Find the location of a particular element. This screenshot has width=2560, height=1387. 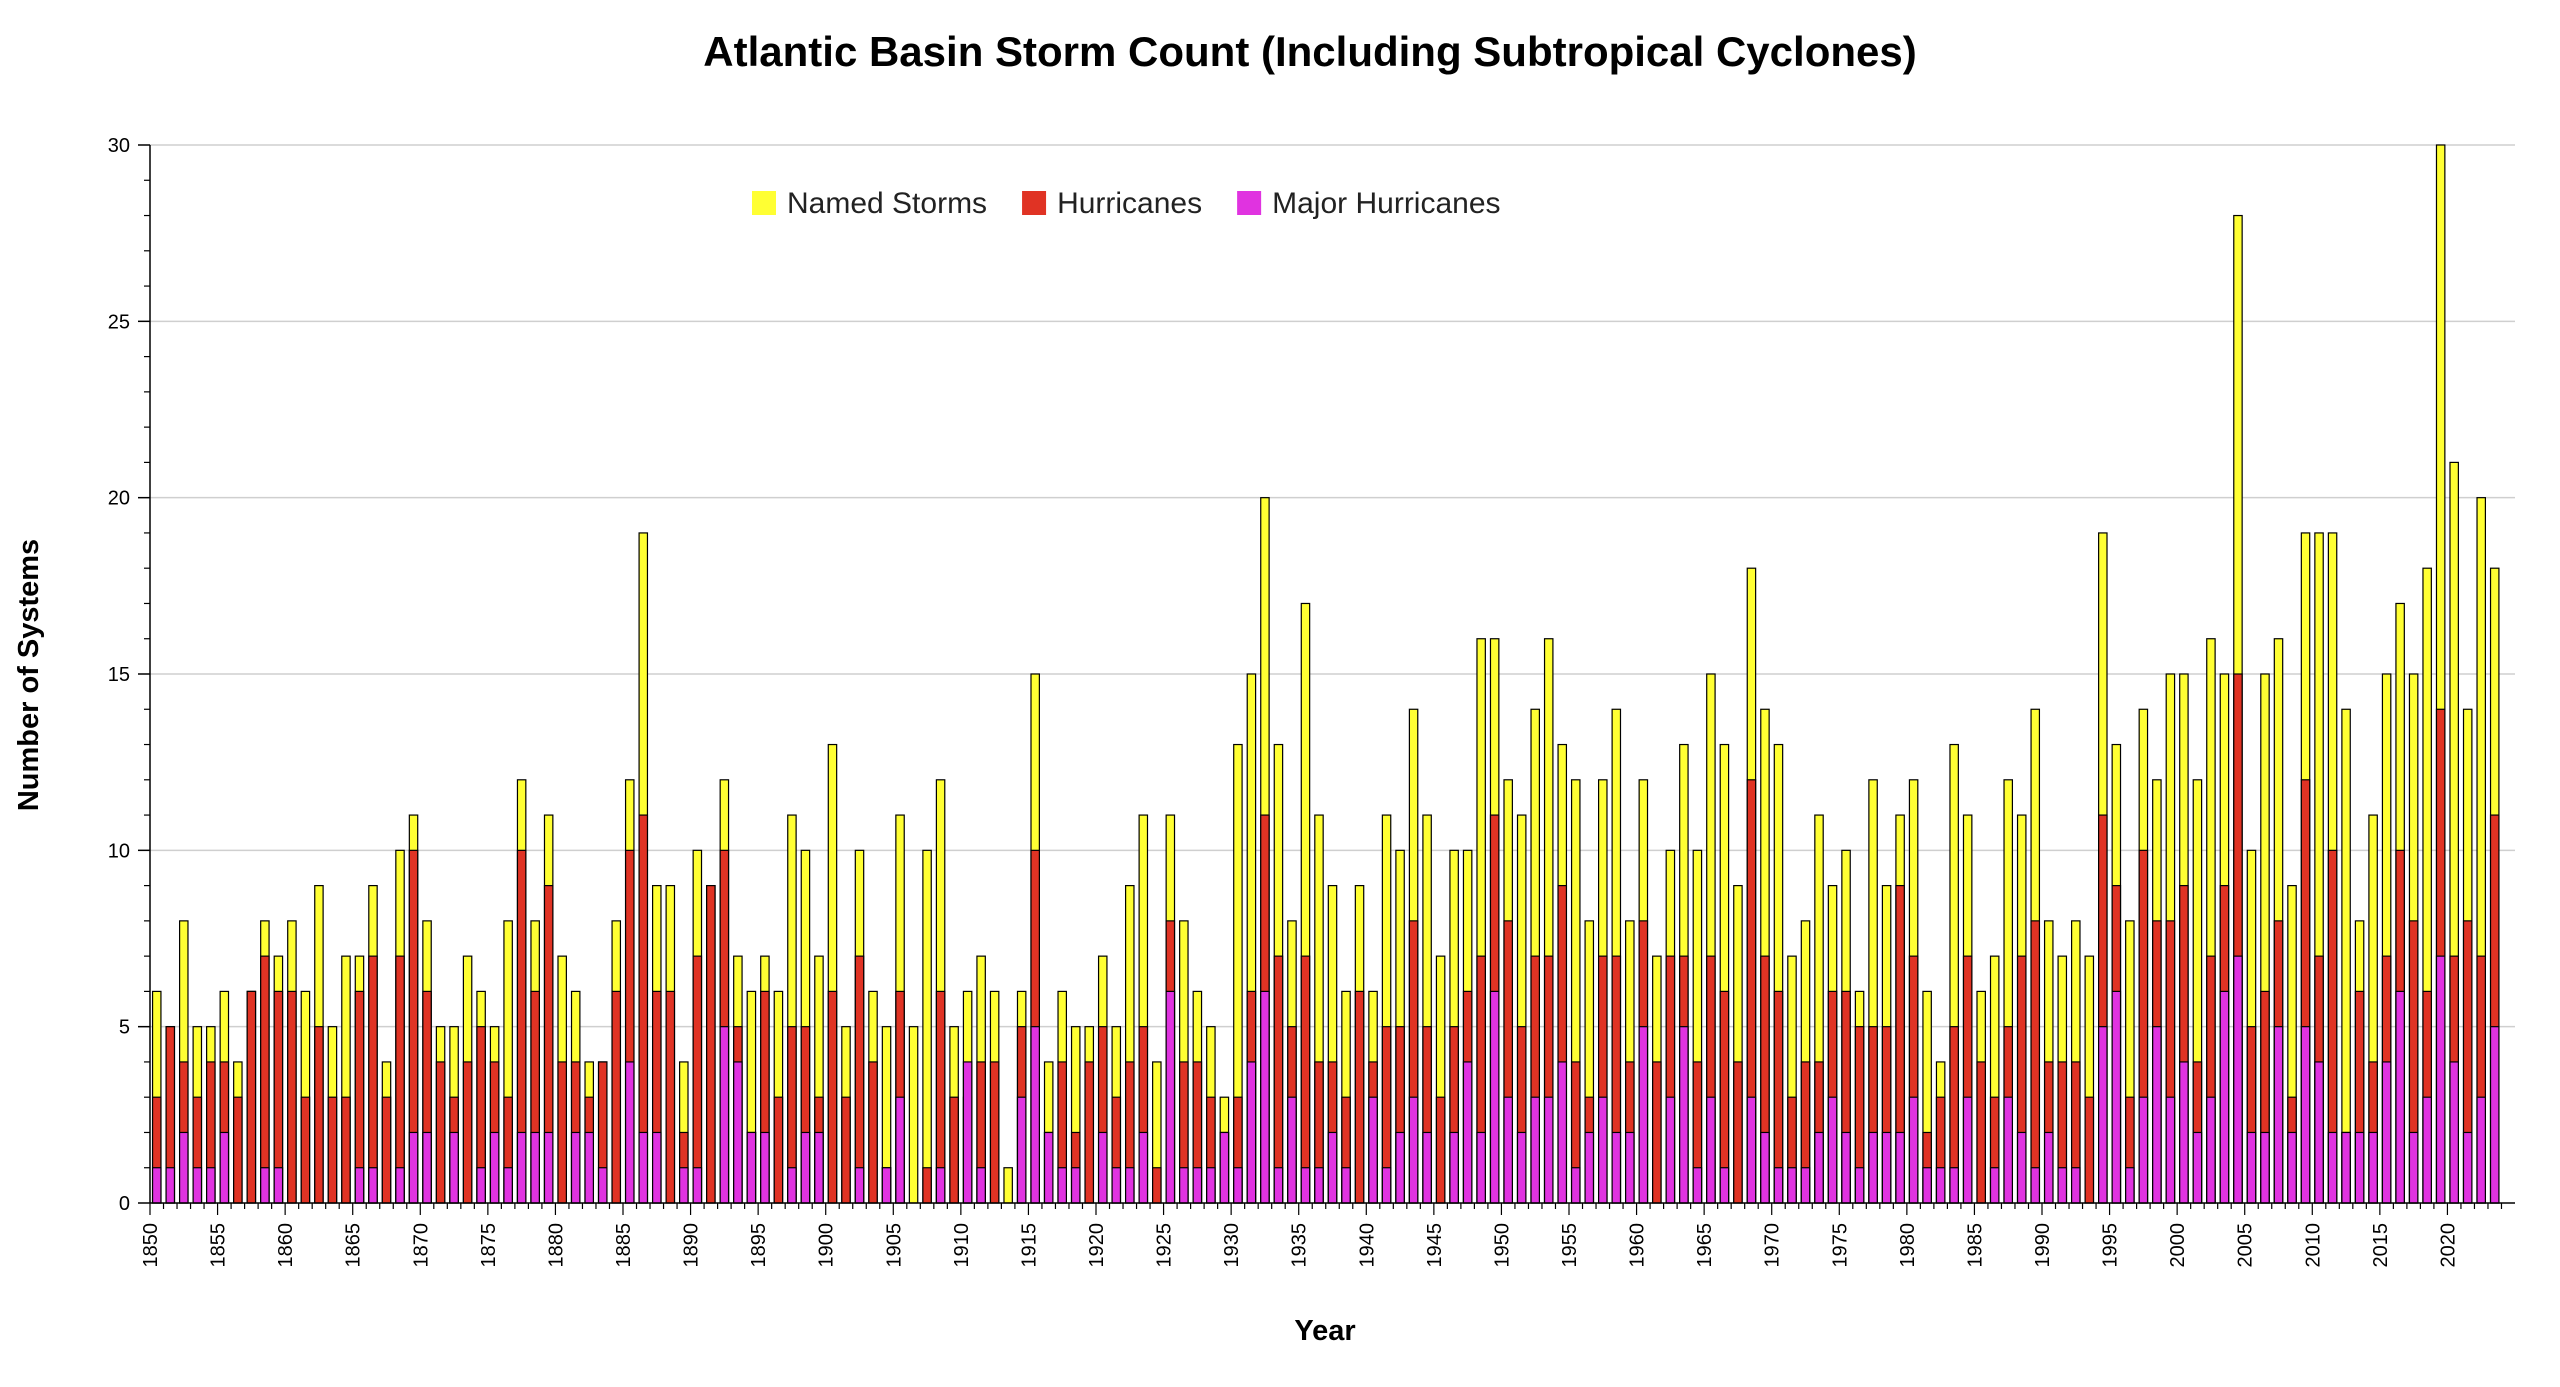

bar-named-storms is located at coordinates (1008, 1185).